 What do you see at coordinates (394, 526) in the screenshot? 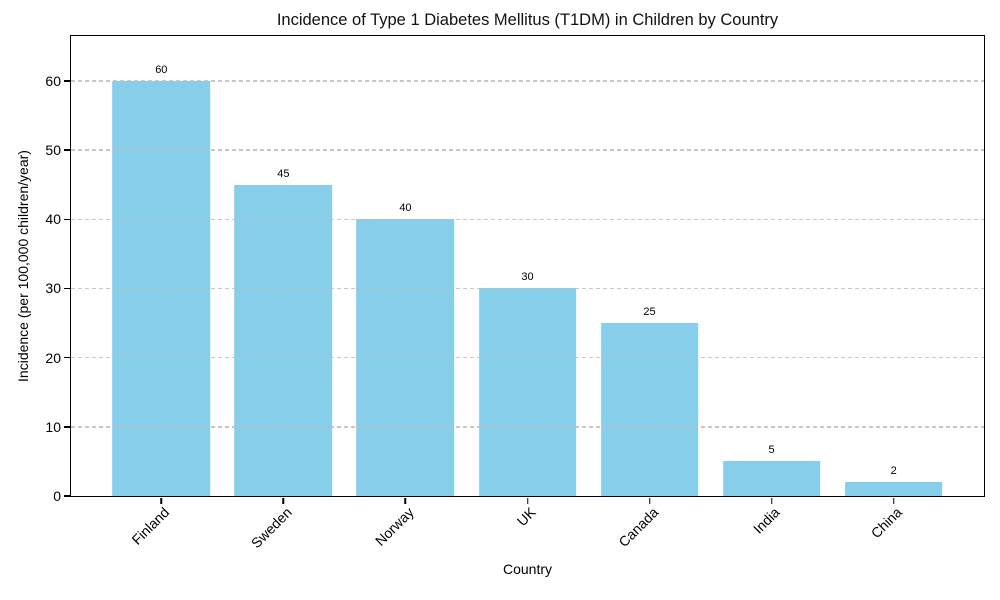
I see `x-tick-label-norway: Norway` at bounding box center [394, 526].